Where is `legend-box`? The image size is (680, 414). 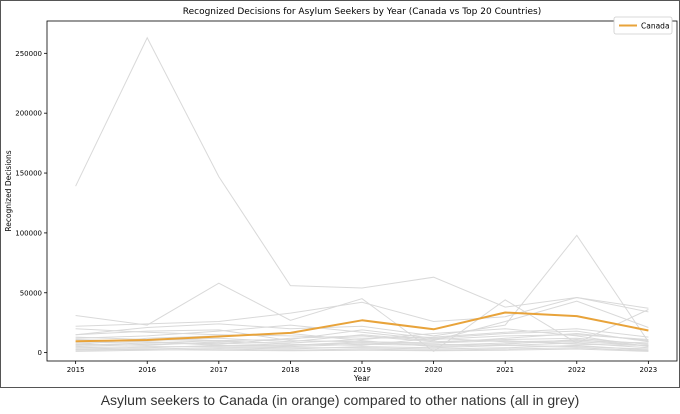
legend-box is located at coordinates (643, 25).